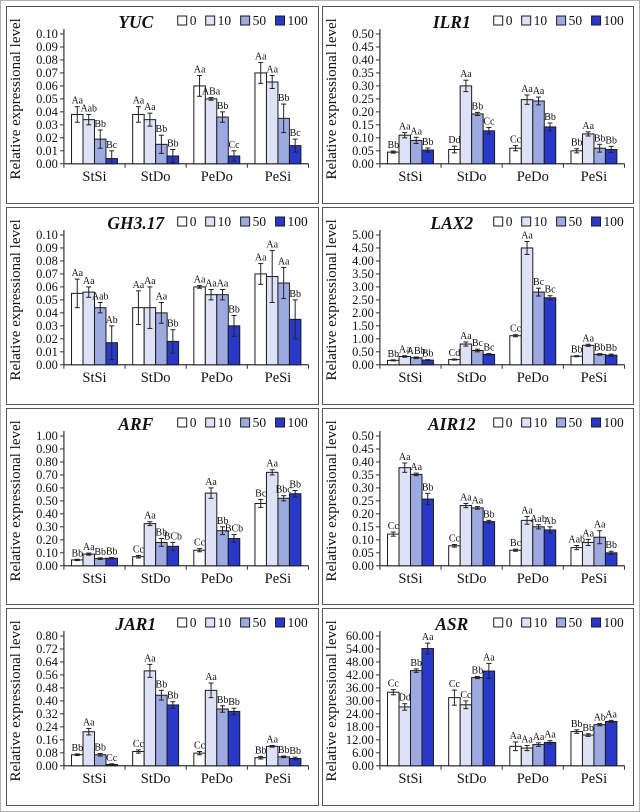 The width and height of the screenshot is (640, 812). What do you see at coordinates (47, 526) in the screenshot?
I see `y-tick-label: 0.30` at bounding box center [47, 526].